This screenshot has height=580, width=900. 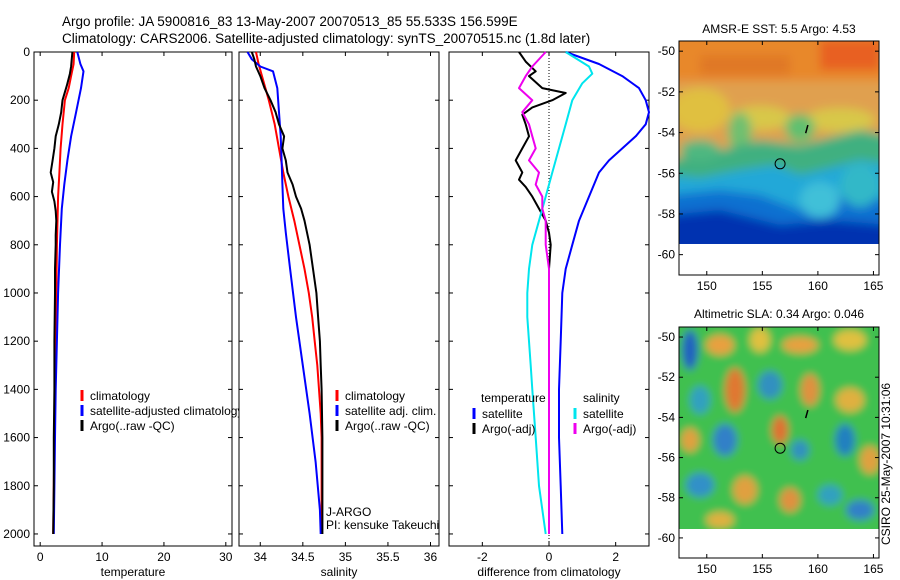 I want to click on sst_map-xtick-label: 150, so click(x=707, y=286).